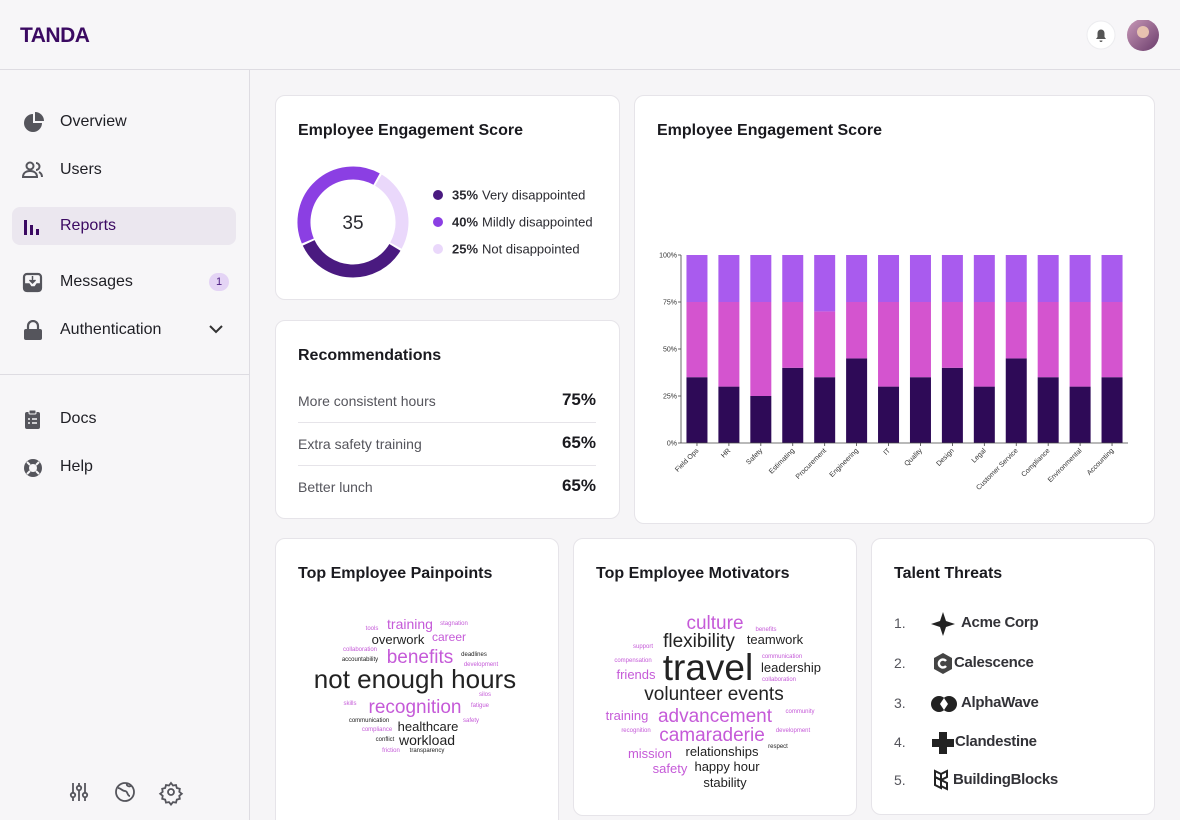  What do you see at coordinates (994, 662) in the screenshot?
I see `threat-name: Calescence` at bounding box center [994, 662].